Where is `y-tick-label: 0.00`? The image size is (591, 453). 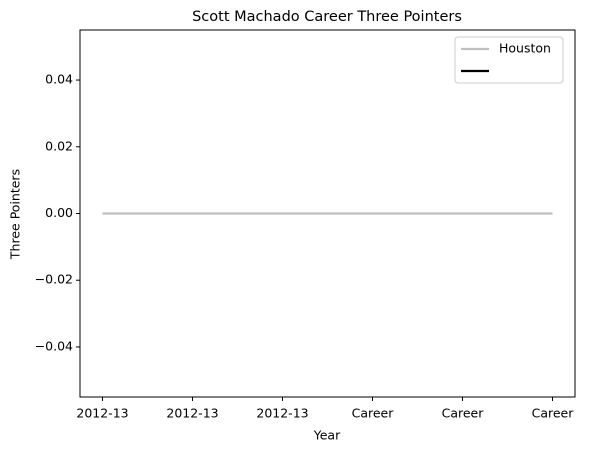
y-tick-label: 0.00 is located at coordinates (59, 212).